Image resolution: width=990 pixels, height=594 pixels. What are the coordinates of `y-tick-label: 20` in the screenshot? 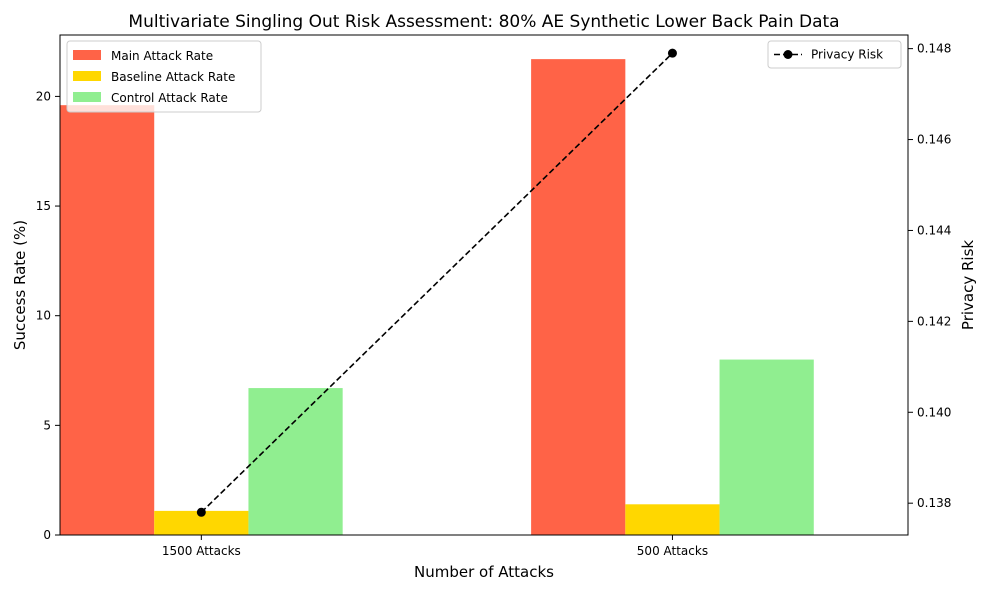 It's located at (43, 96).